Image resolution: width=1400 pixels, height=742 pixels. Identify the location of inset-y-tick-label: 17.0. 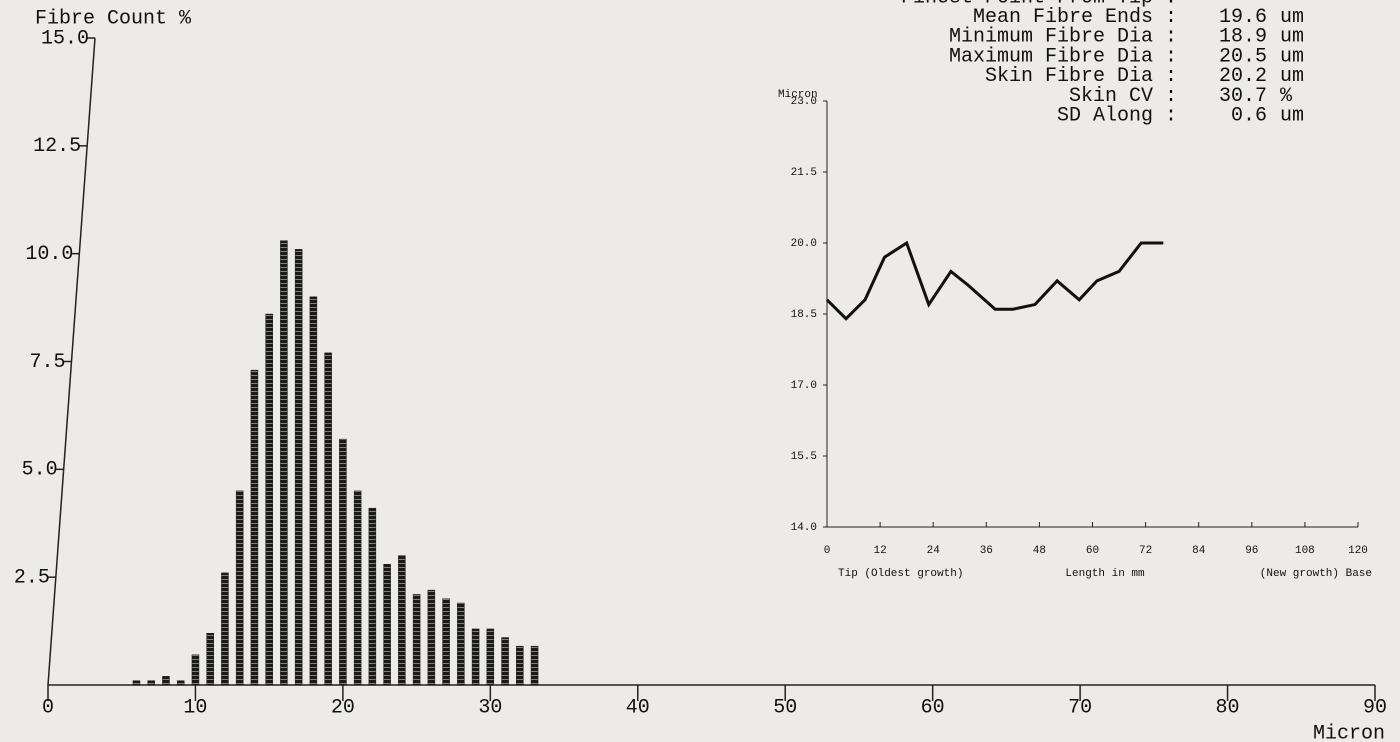
(804, 386).